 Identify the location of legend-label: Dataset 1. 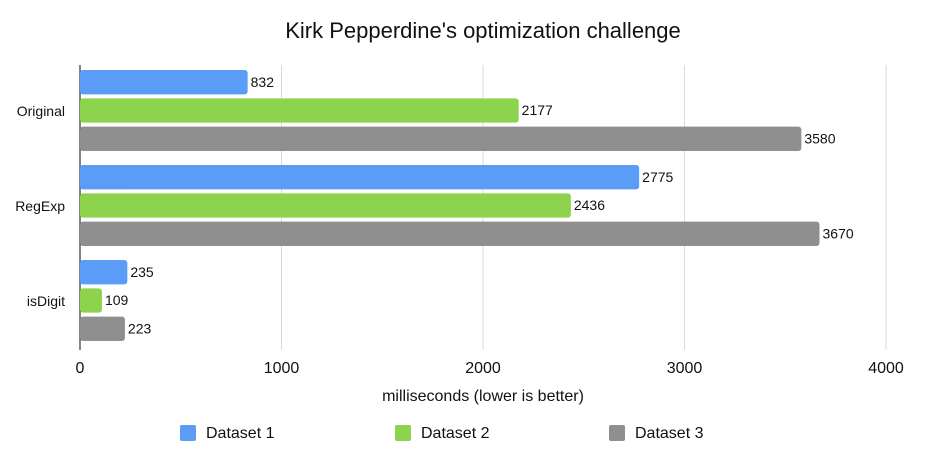
(240, 433).